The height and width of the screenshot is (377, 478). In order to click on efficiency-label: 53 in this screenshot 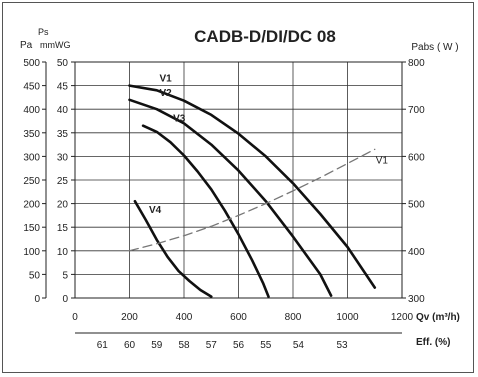, I will do `click(342, 345)`.